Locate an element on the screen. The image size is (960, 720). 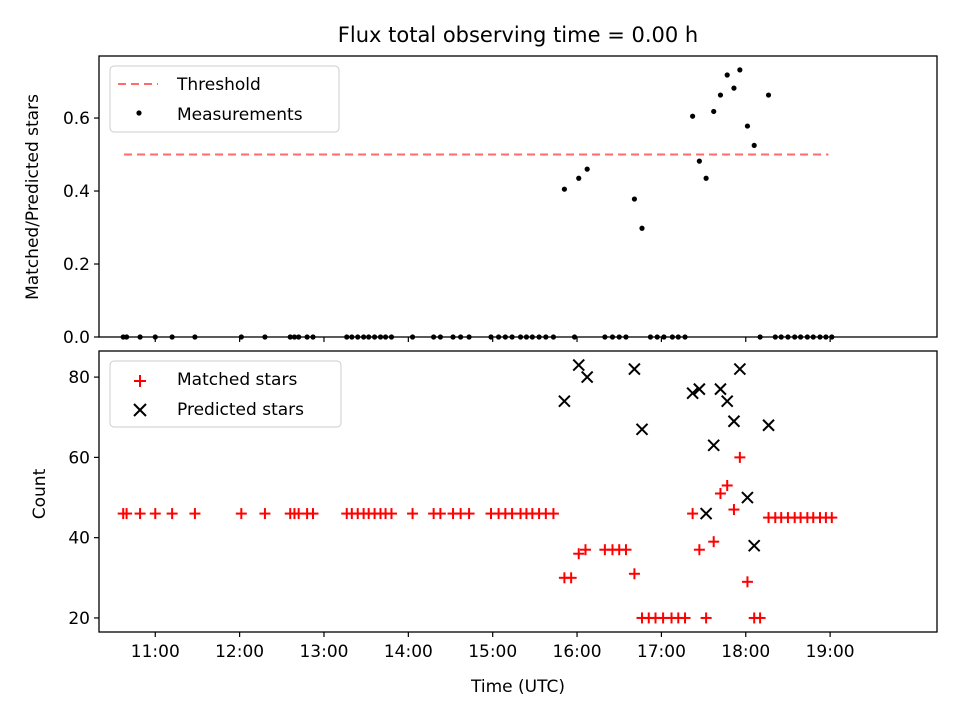
measurements-legend-label: Measurements is located at coordinates (240, 115).